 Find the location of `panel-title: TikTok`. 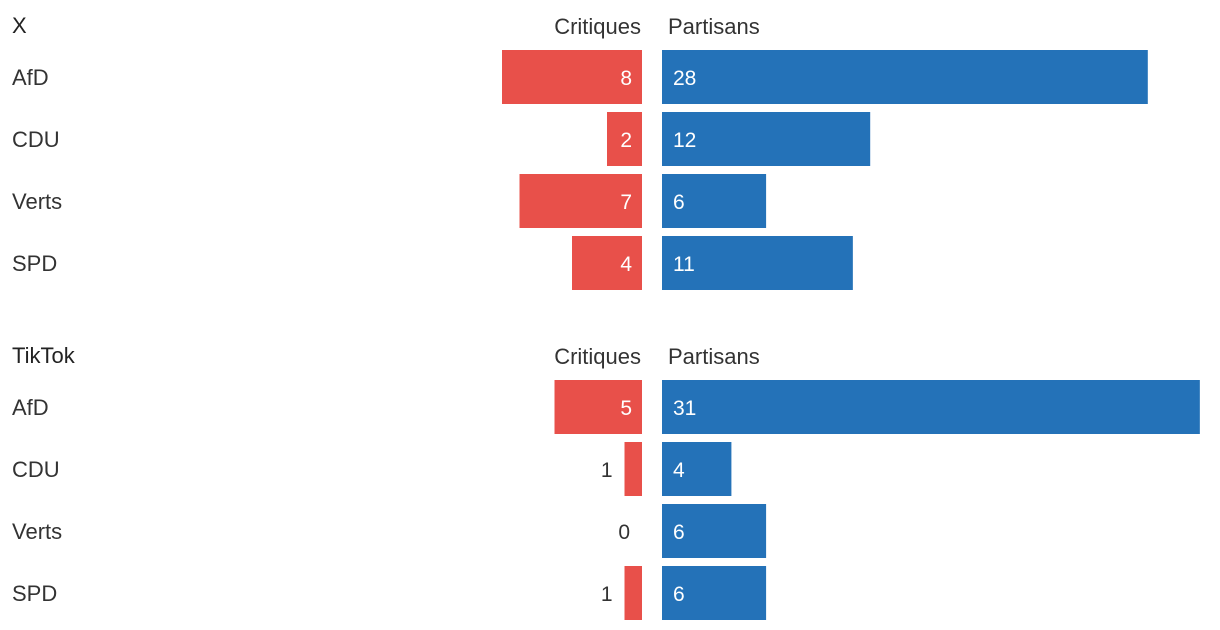

panel-title: TikTok is located at coordinates (44, 355).